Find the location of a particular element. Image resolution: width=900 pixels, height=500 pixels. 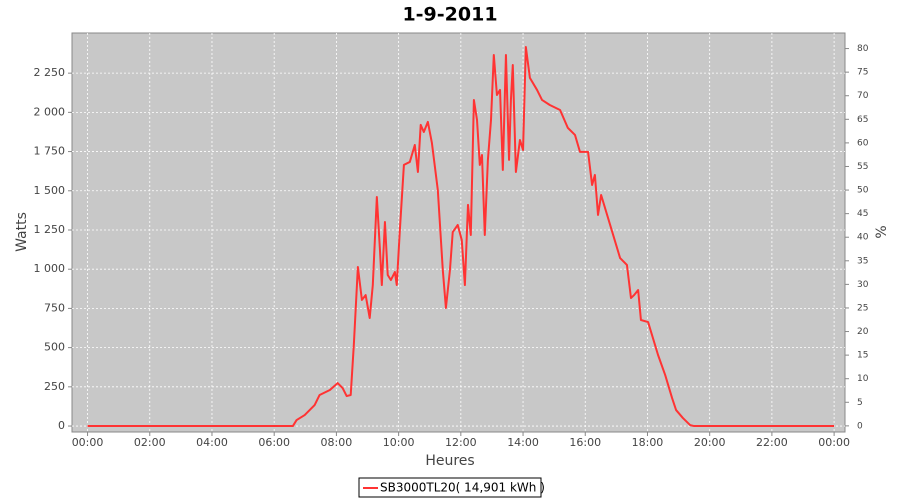

y2-tick-label: 60 is located at coordinates (863, 143).